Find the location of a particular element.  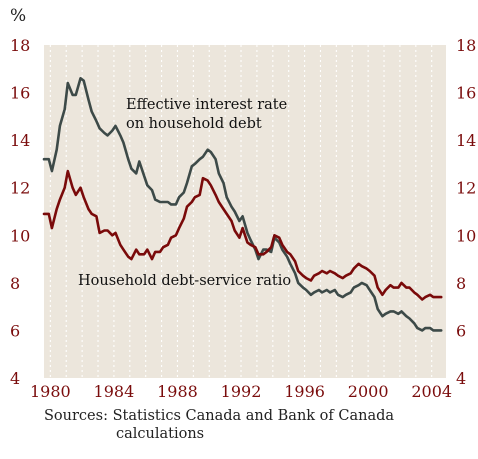

y-tick-label-left: 14 is located at coordinates (20, 140).